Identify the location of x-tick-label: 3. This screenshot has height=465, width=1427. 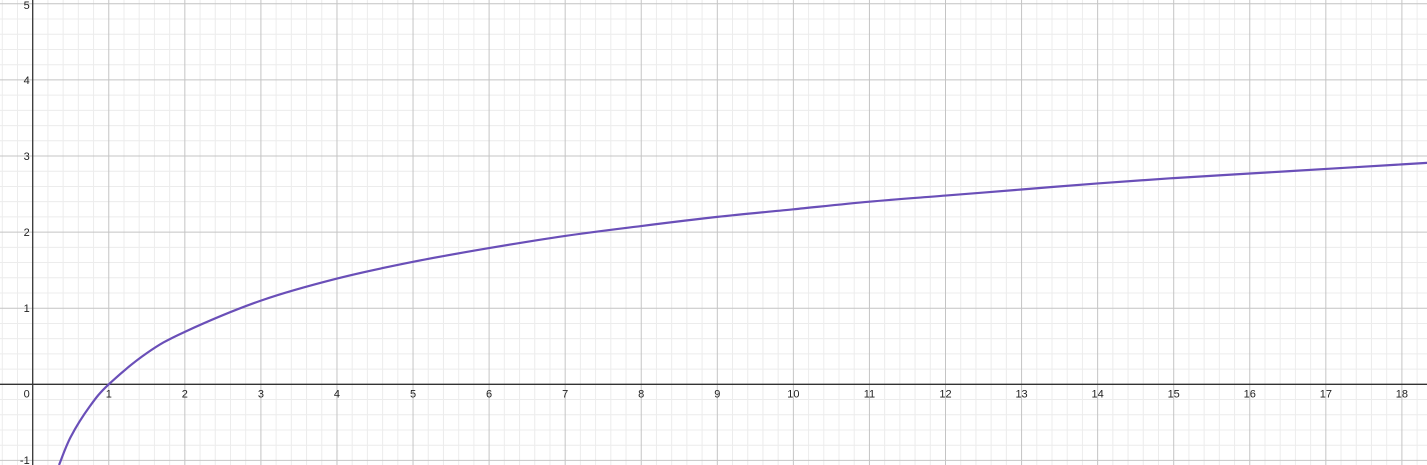
(261, 394).